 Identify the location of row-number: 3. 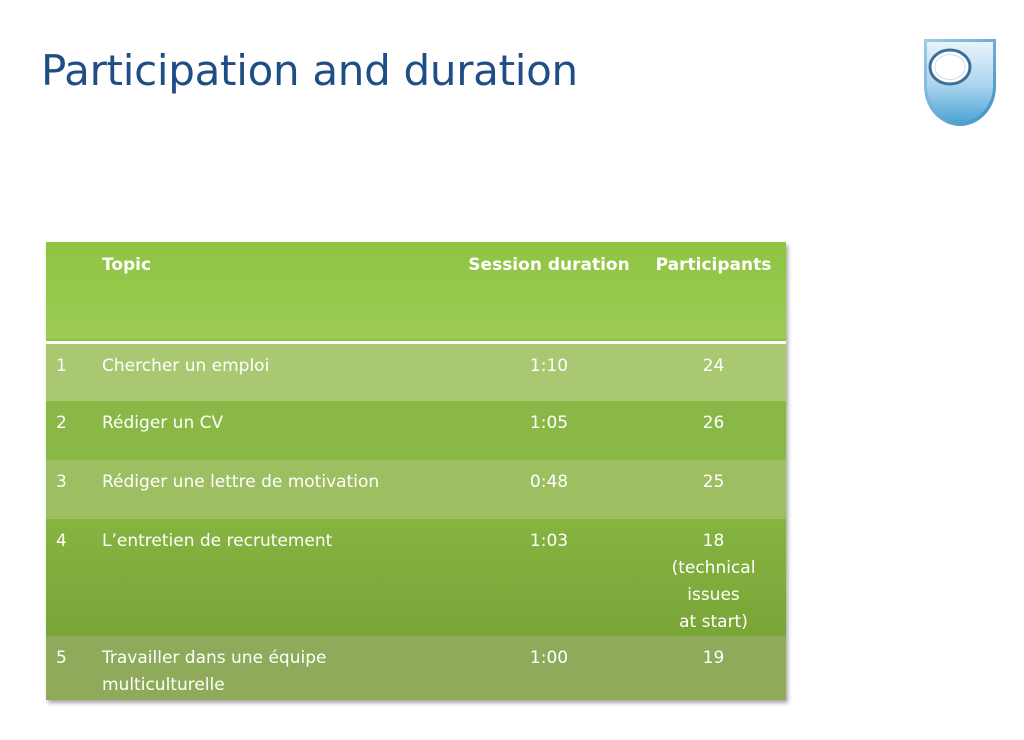
(61, 482).